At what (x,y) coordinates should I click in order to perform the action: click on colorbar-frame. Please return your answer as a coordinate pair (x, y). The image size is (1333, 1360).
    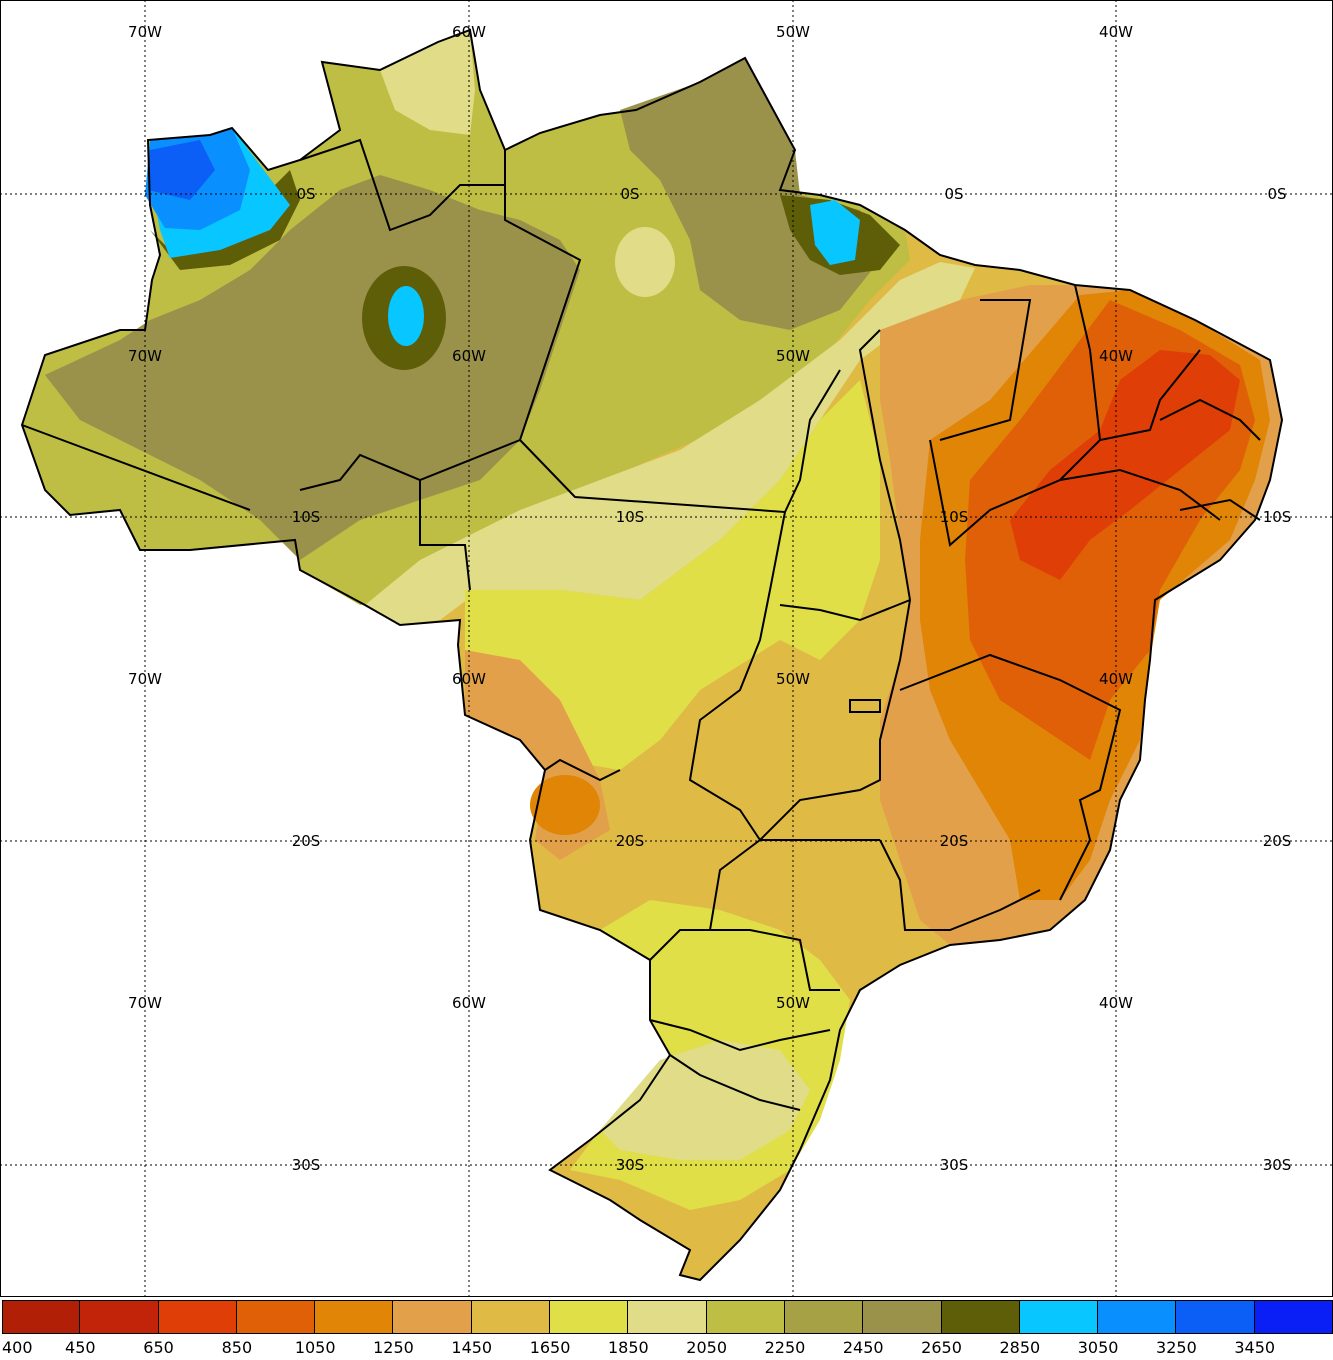
    Looking at the image, I should click on (667, 1317).